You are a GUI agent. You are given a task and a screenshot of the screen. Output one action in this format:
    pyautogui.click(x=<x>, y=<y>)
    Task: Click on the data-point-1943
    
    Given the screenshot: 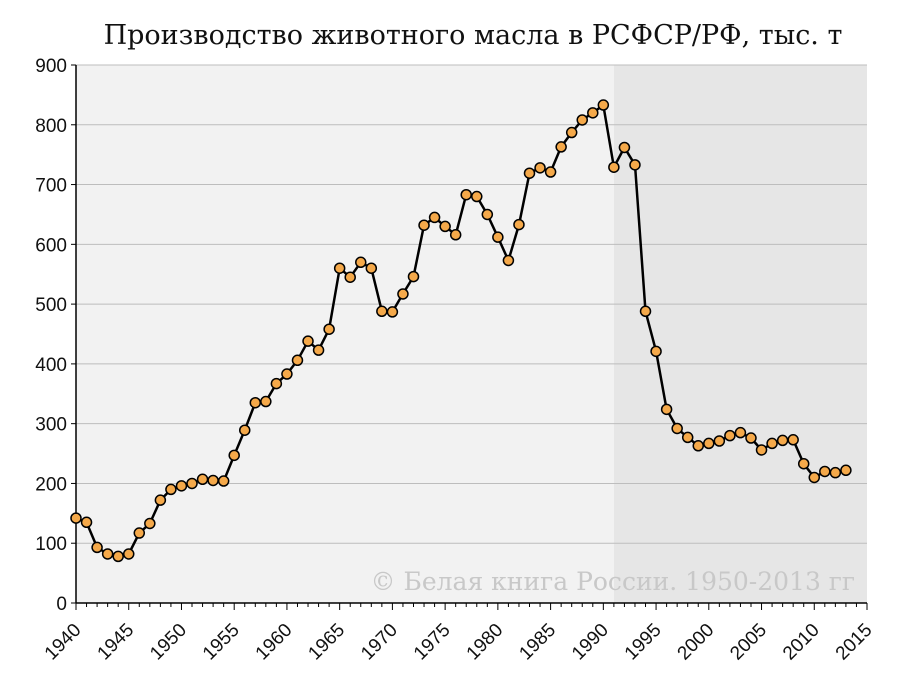 What is the action you would take?
    pyautogui.click(x=107, y=554)
    